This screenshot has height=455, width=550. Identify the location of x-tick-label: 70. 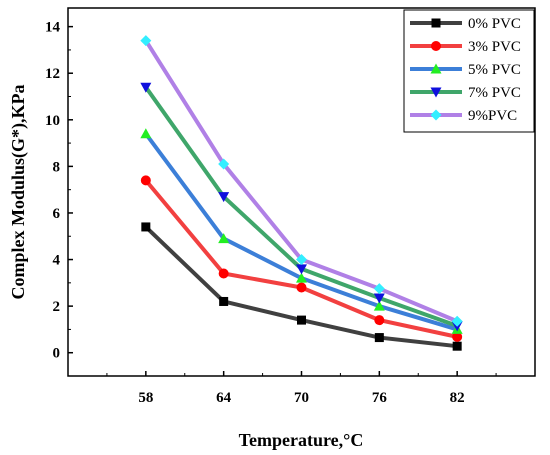
(301, 398).